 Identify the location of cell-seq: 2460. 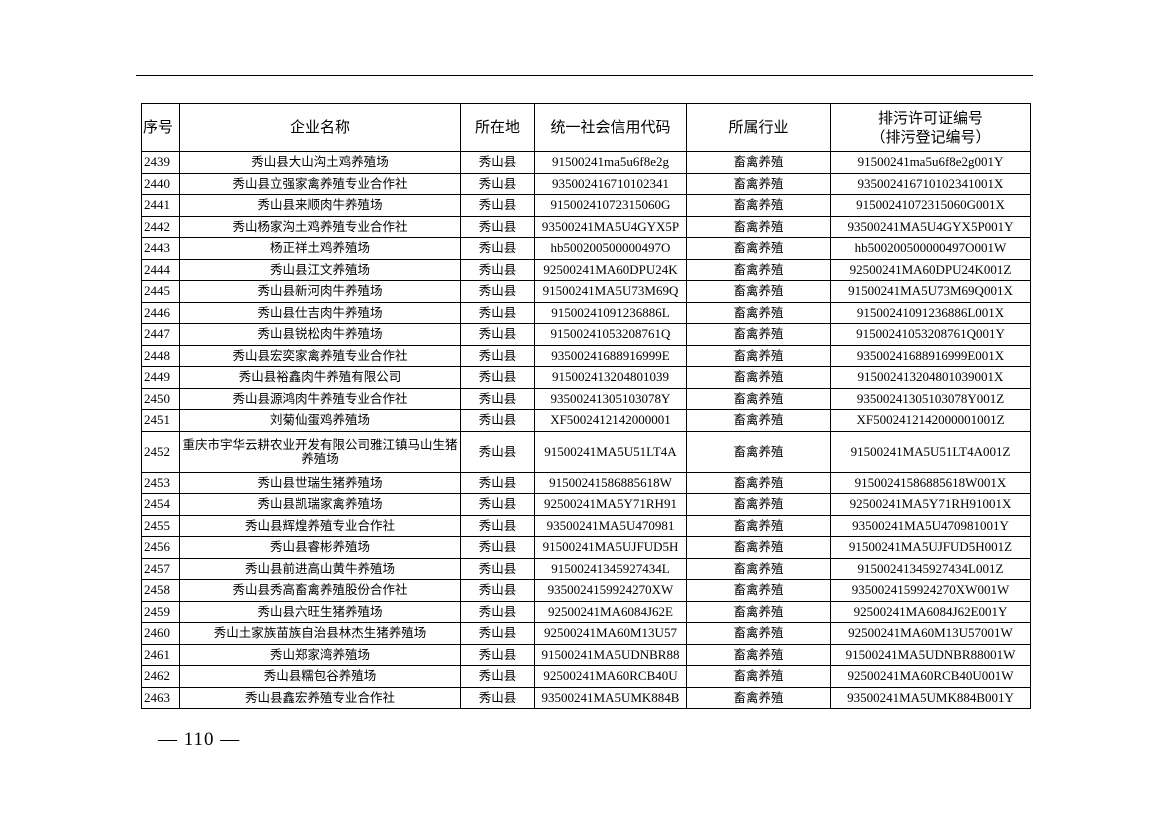
(160, 633).